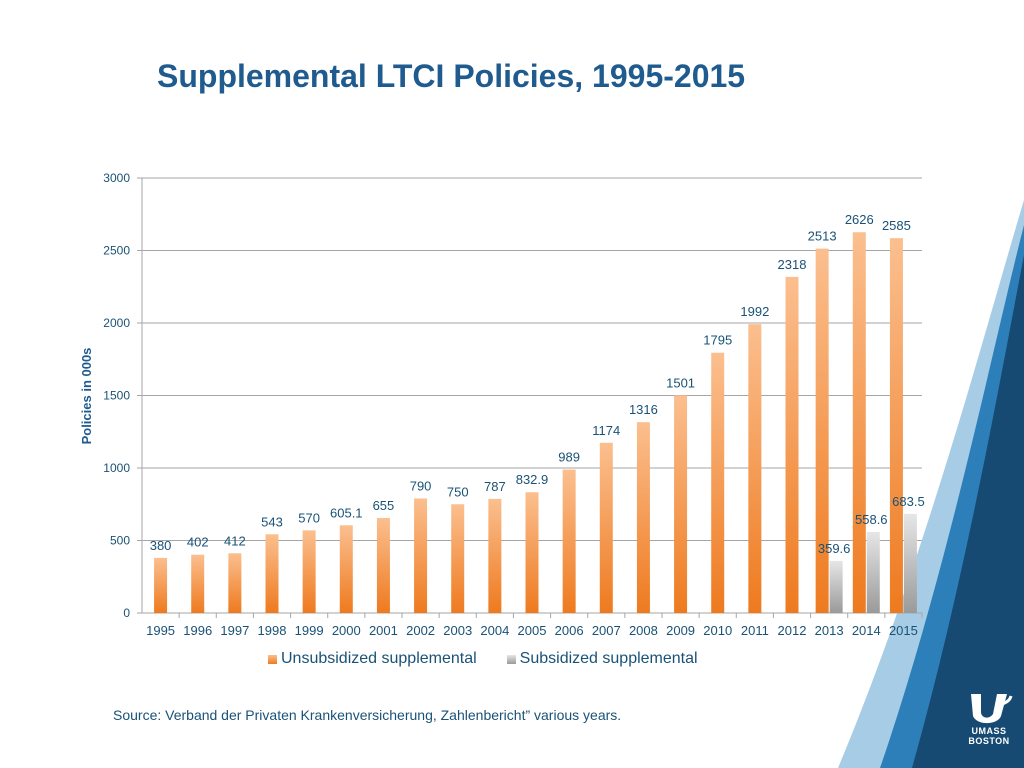 The width and height of the screenshot is (1024, 768). What do you see at coordinates (989, 741) in the screenshot?
I see `logo-text-line2: BOSTON` at bounding box center [989, 741].